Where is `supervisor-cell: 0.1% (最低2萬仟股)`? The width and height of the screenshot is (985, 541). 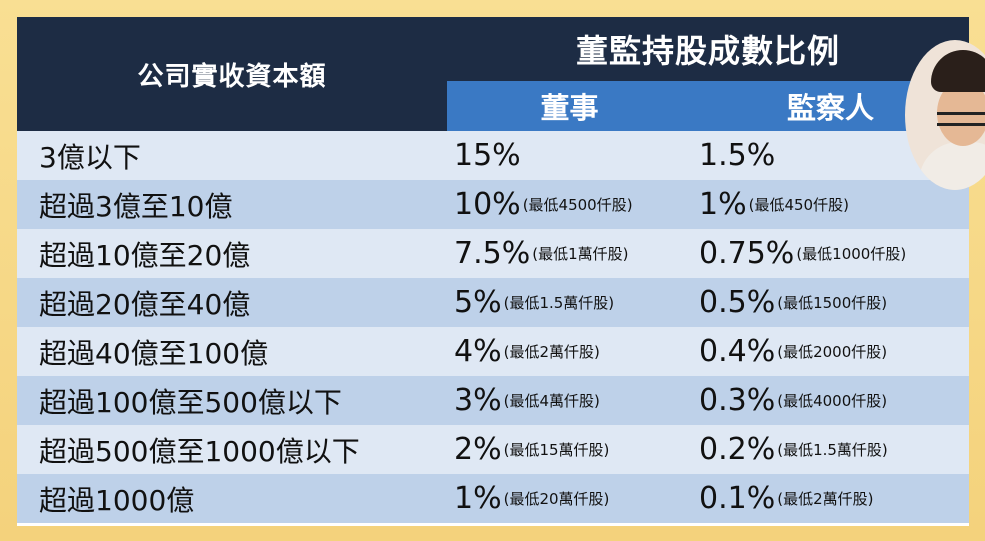
supervisor-cell: 0.1% (最低2萬仟股) is located at coordinates (786, 498).